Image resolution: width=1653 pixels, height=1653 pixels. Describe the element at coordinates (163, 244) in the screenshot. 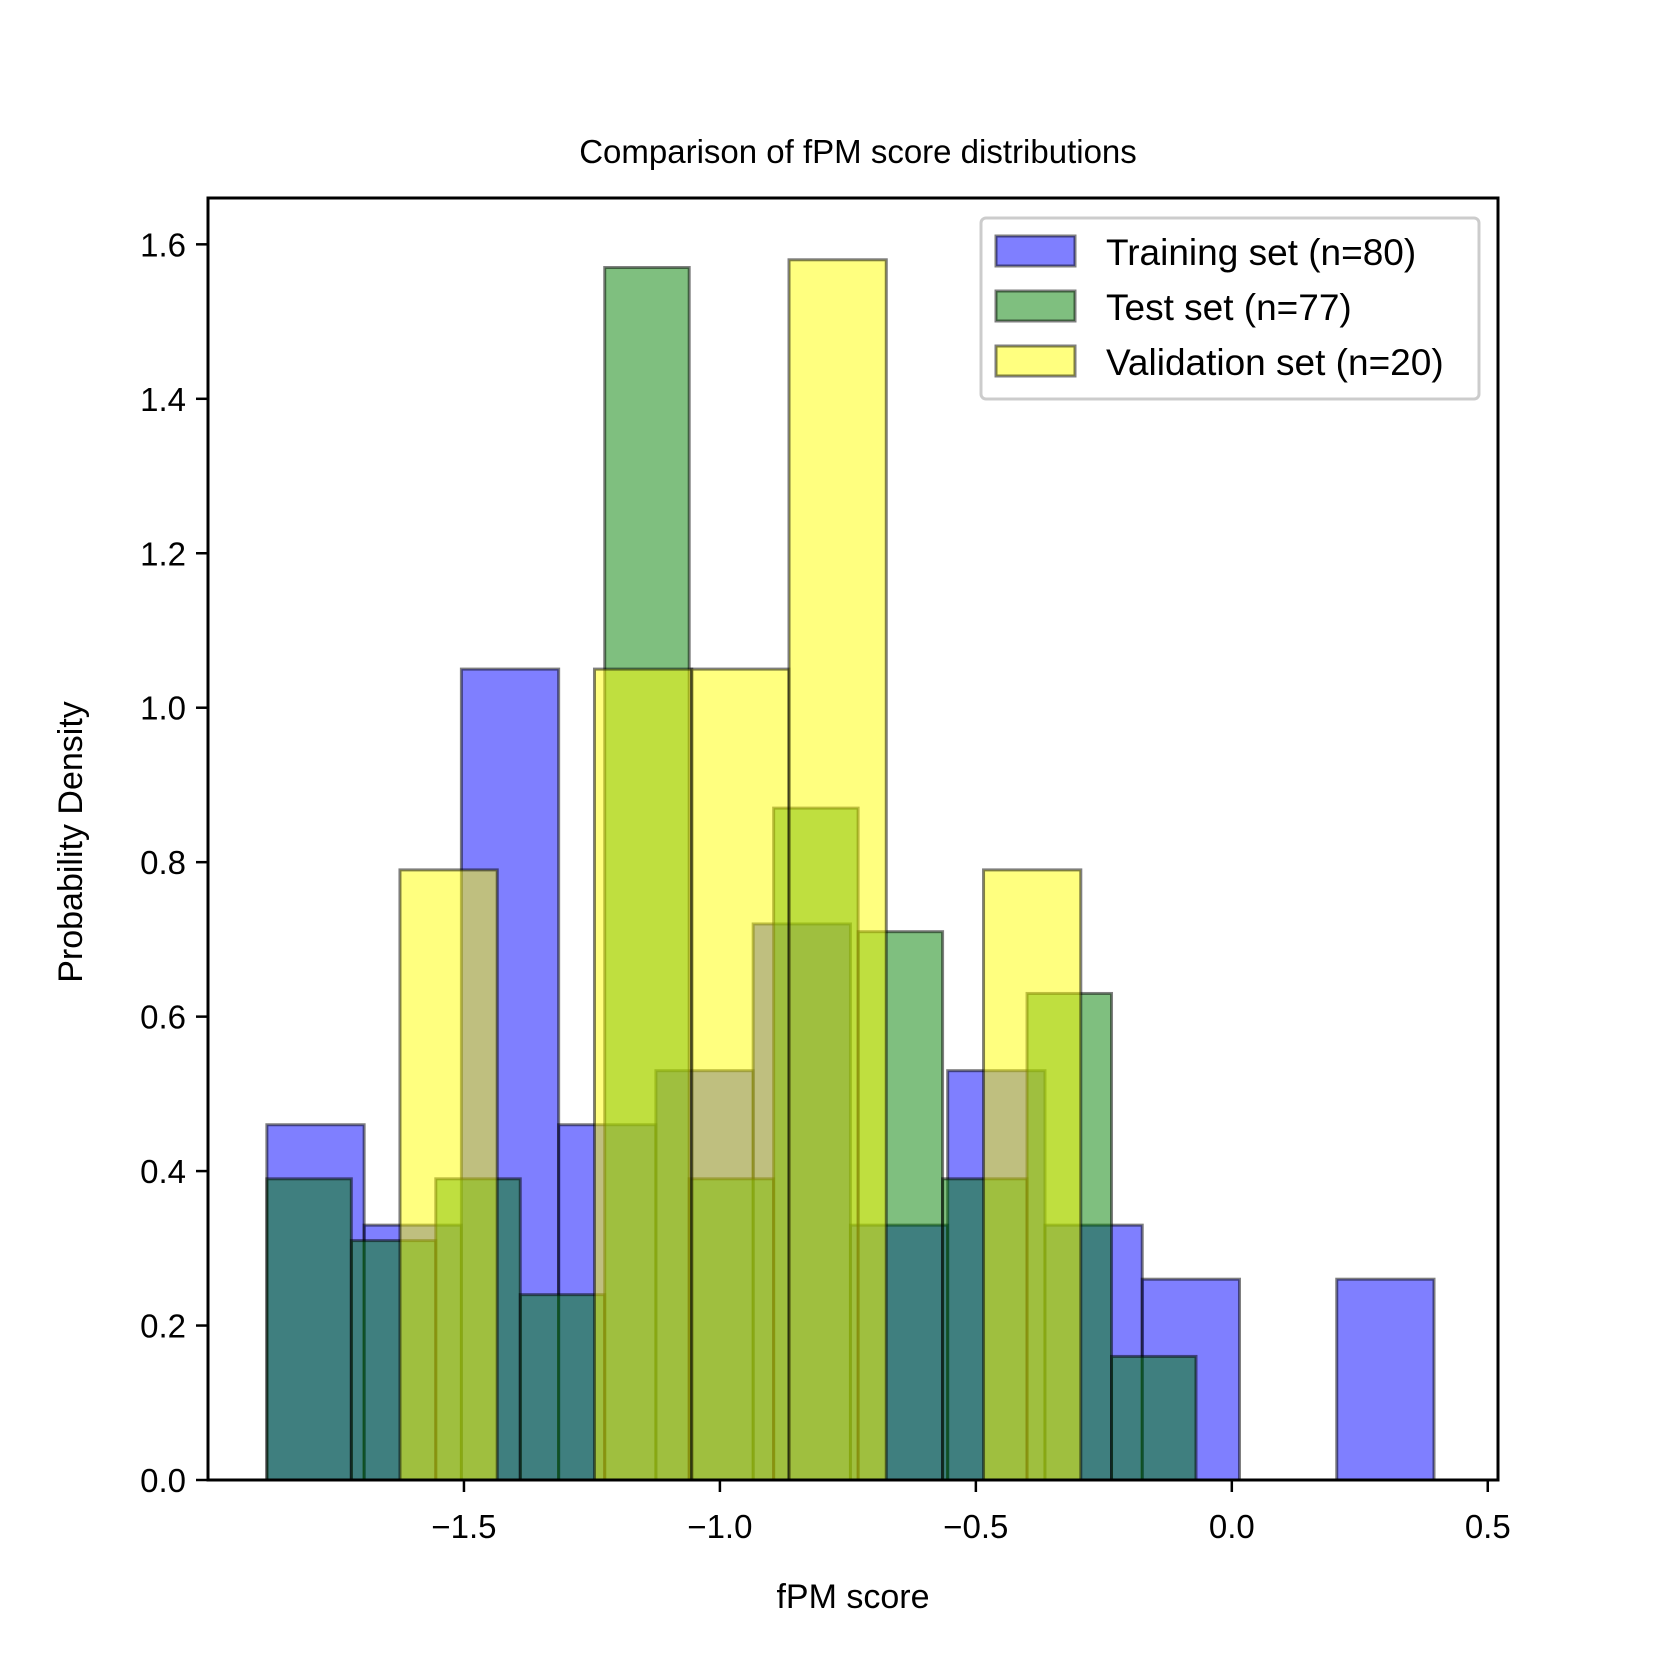

I see `y-tick-label: 1.6` at that location.